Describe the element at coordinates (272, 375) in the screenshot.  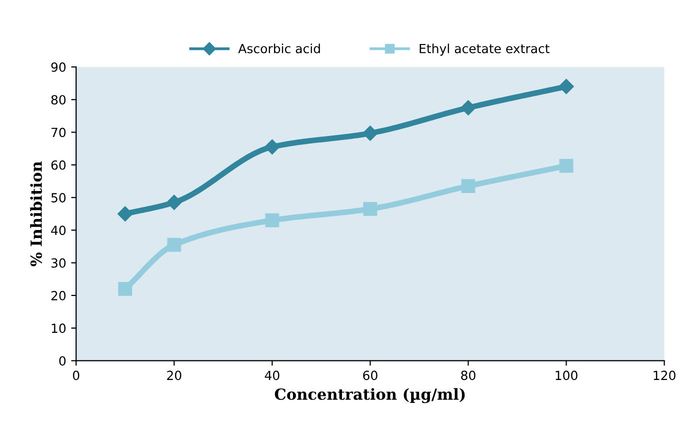
I see `x-tick-label: 40` at that location.